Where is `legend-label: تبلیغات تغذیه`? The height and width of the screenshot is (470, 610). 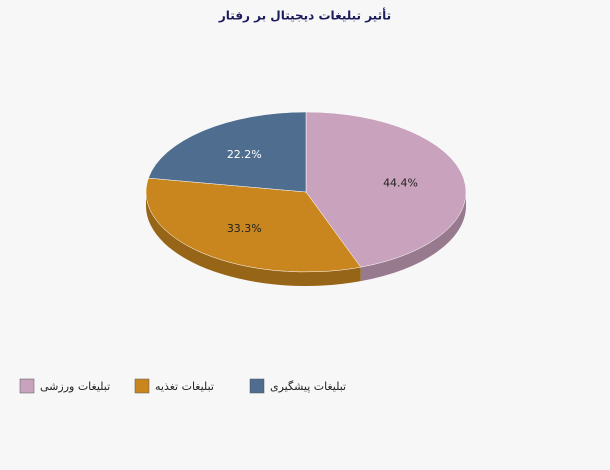
legend-label: تبلیغات تغذیه is located at coordinates (184, 386).